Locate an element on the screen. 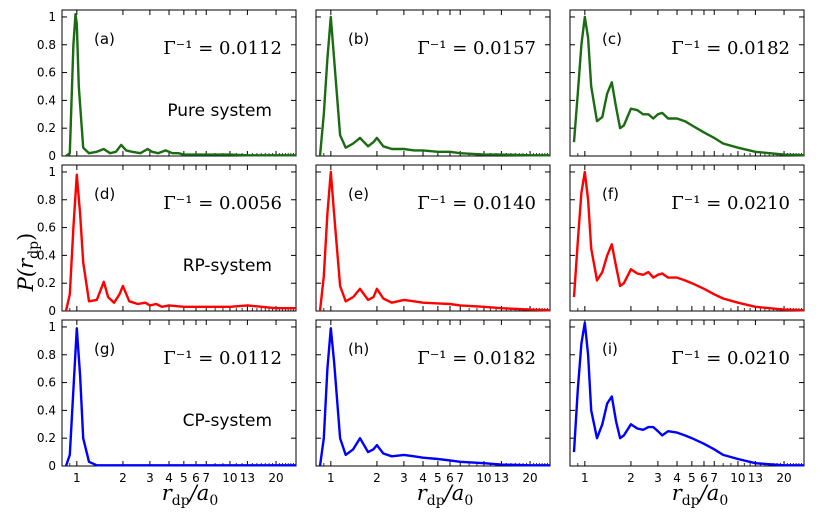  panel-label: (d) is located at coordinates (104, 194).